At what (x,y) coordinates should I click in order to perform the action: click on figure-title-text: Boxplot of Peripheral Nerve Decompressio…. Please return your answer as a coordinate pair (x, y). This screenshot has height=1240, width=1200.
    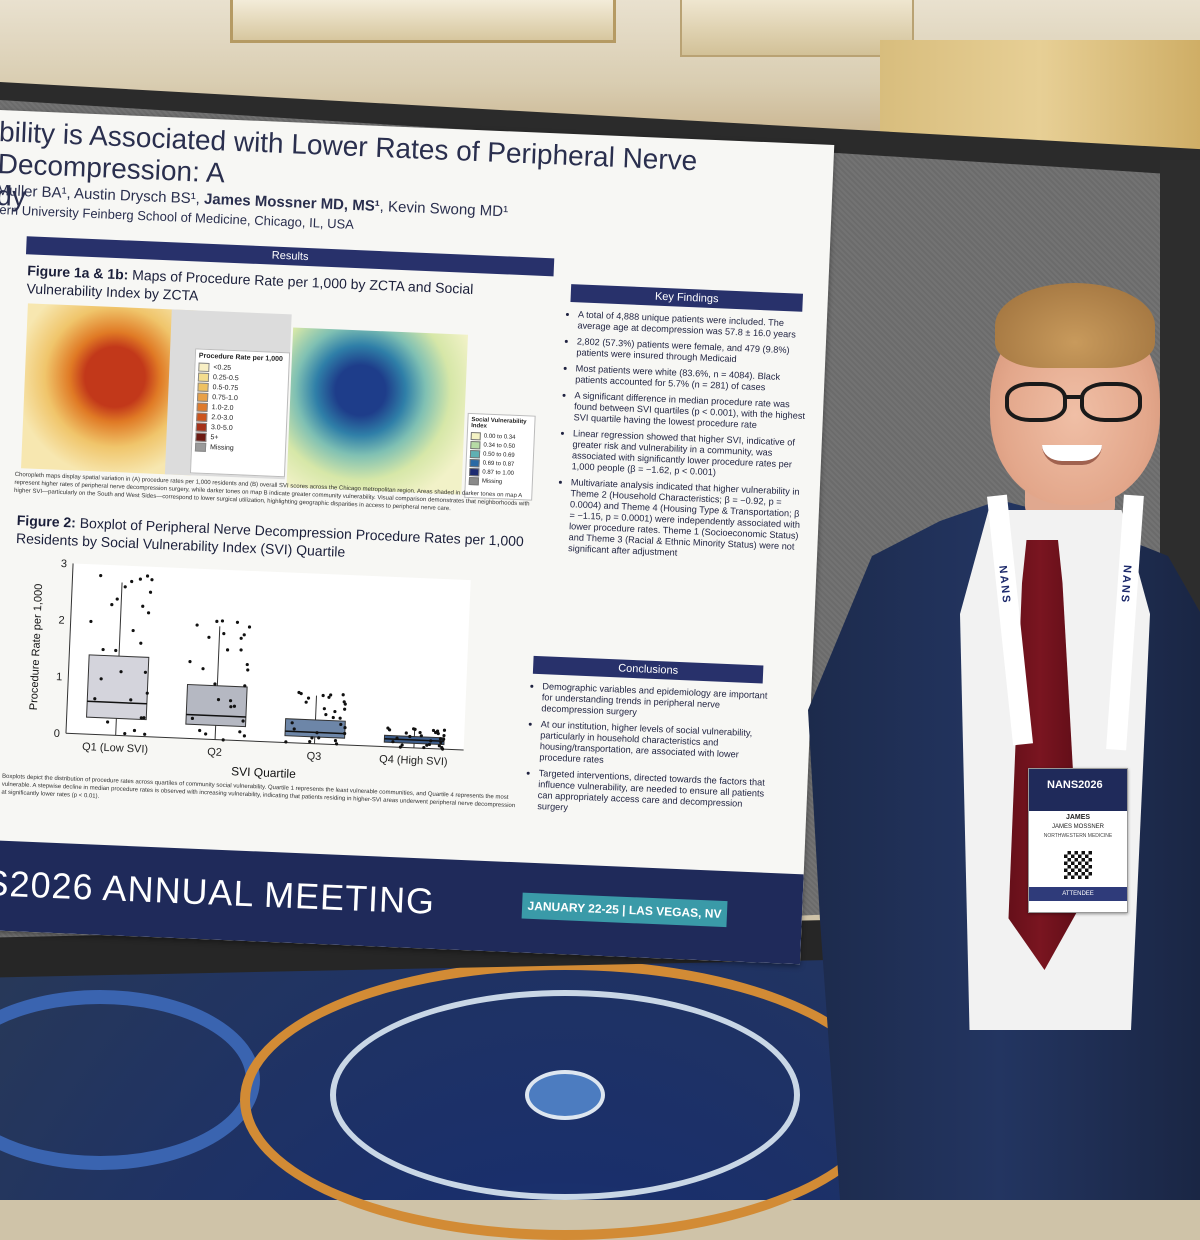
    Looking at the image, I should click on (270, 537).